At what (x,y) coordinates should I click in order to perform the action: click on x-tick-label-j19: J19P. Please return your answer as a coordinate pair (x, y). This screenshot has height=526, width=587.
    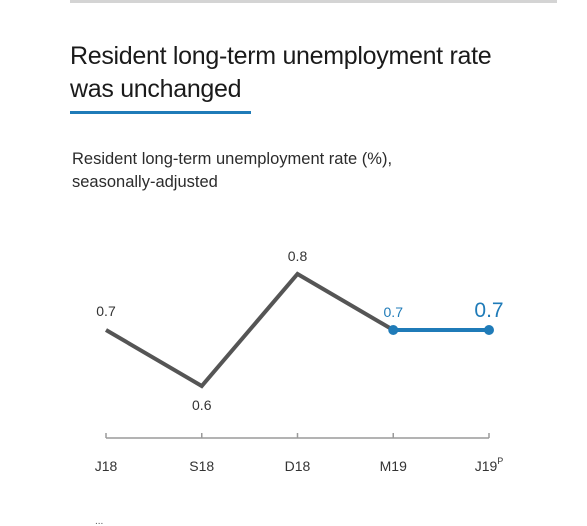
    Looking at the image, I should click on (489, 465).